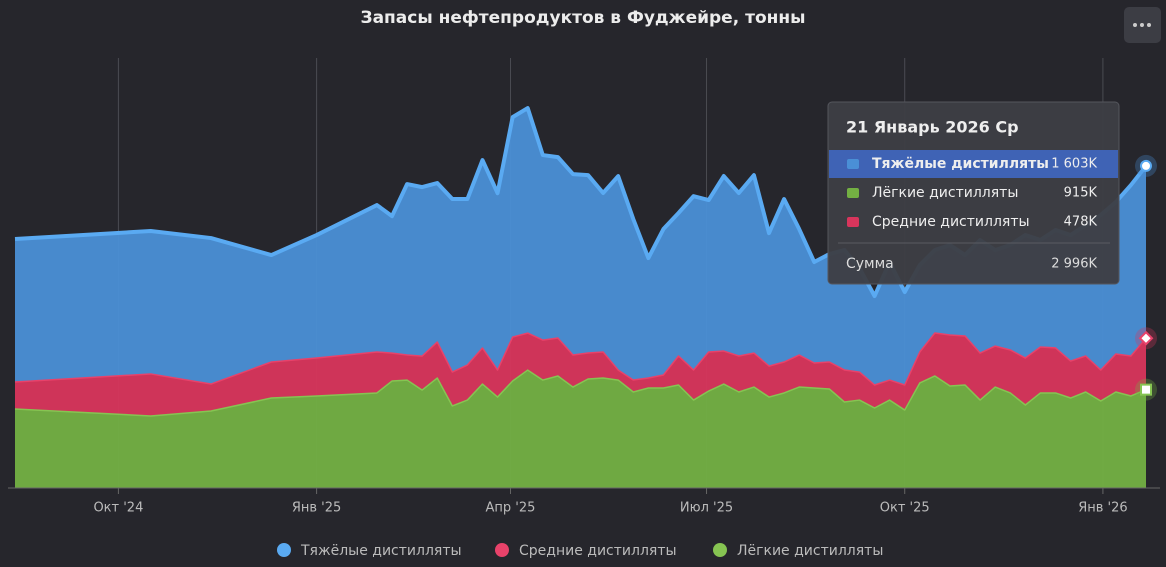 Image resolution: width=1166 pixels, height=567 pixels. I want to click on legend-item: Средние дистилляты, so click(586, 551).